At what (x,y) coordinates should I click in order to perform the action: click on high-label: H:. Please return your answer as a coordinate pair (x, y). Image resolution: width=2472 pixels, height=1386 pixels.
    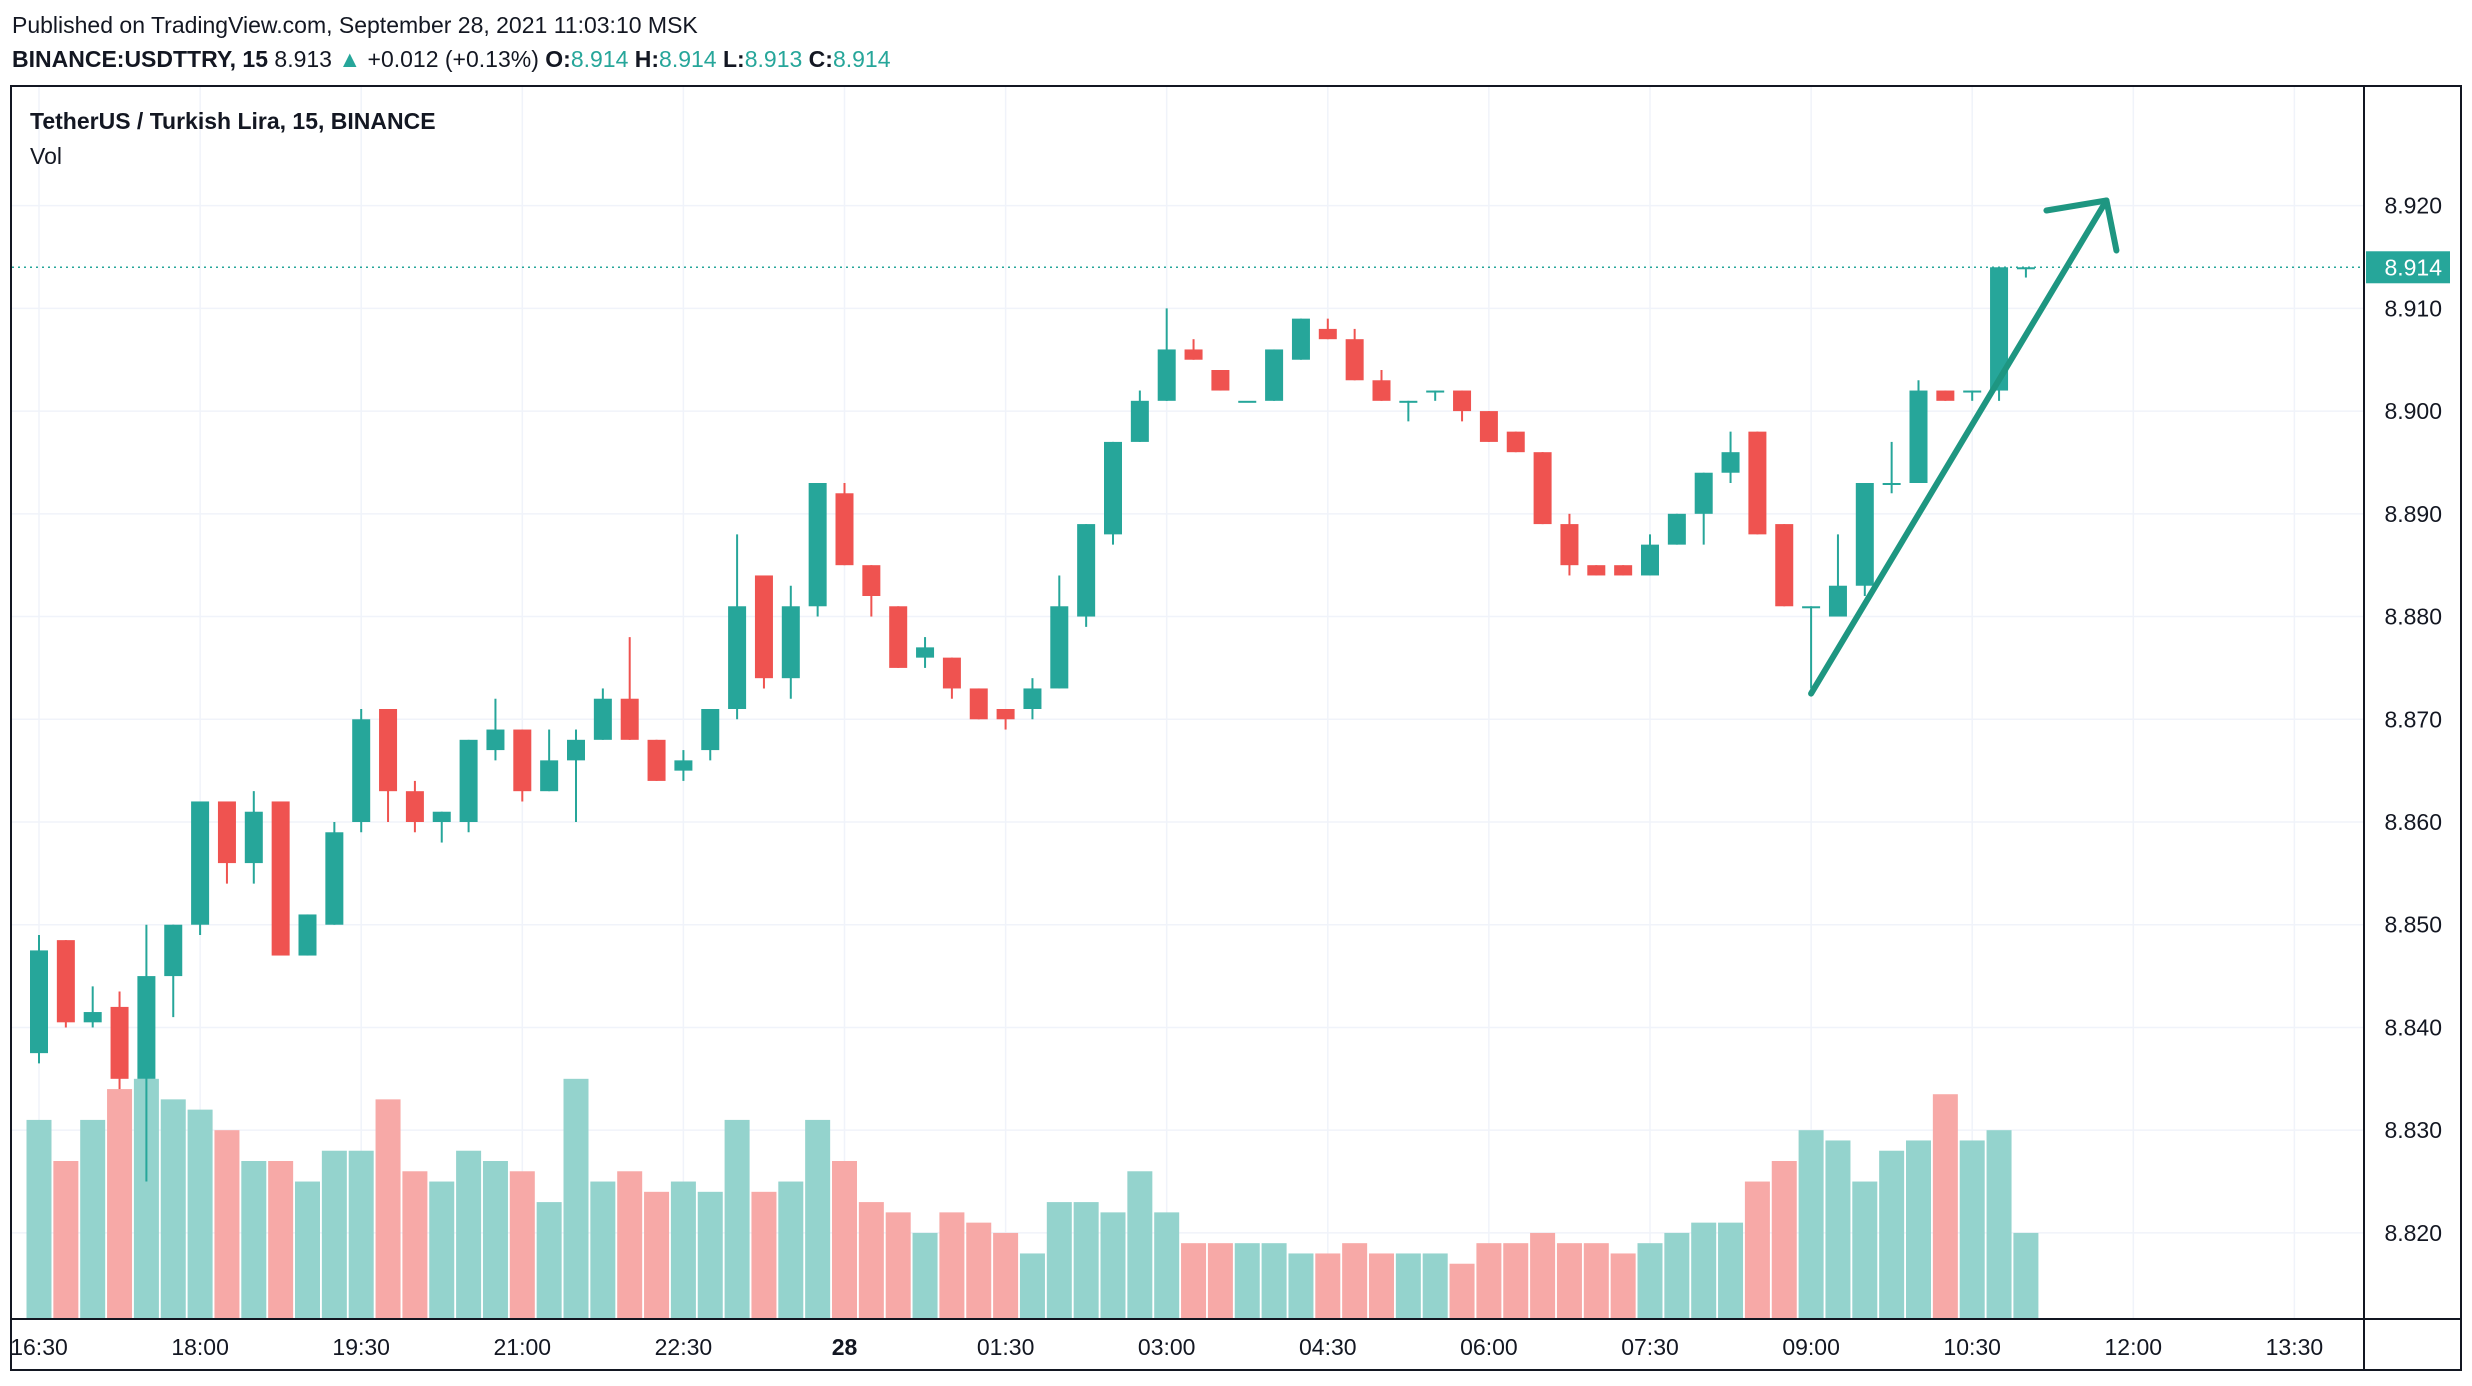
    Looking at the image, I should click on (647, 59).